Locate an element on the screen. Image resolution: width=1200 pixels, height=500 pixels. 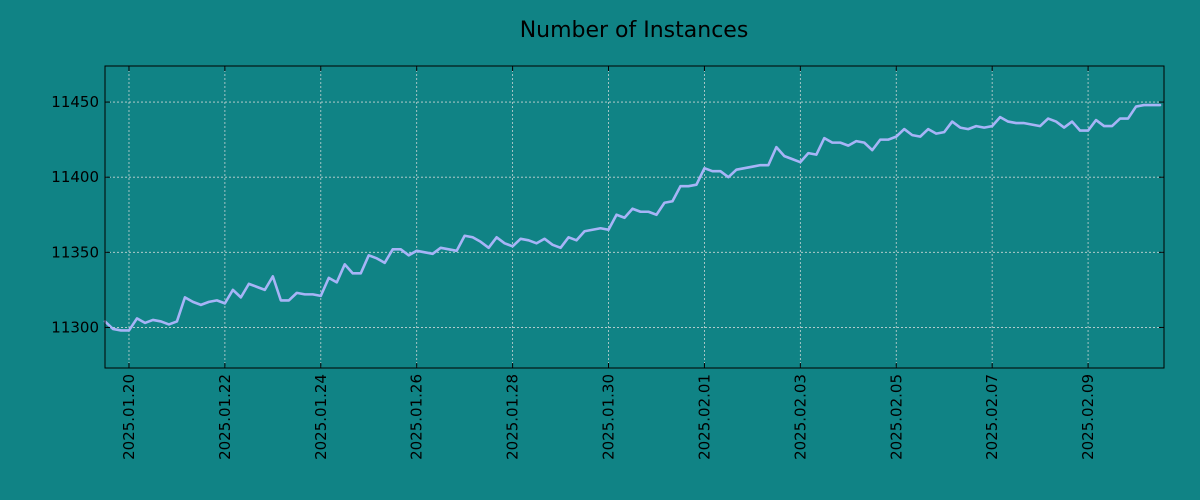
x-tick-label: 2025.01.28 is located at coordinates (513, 417).